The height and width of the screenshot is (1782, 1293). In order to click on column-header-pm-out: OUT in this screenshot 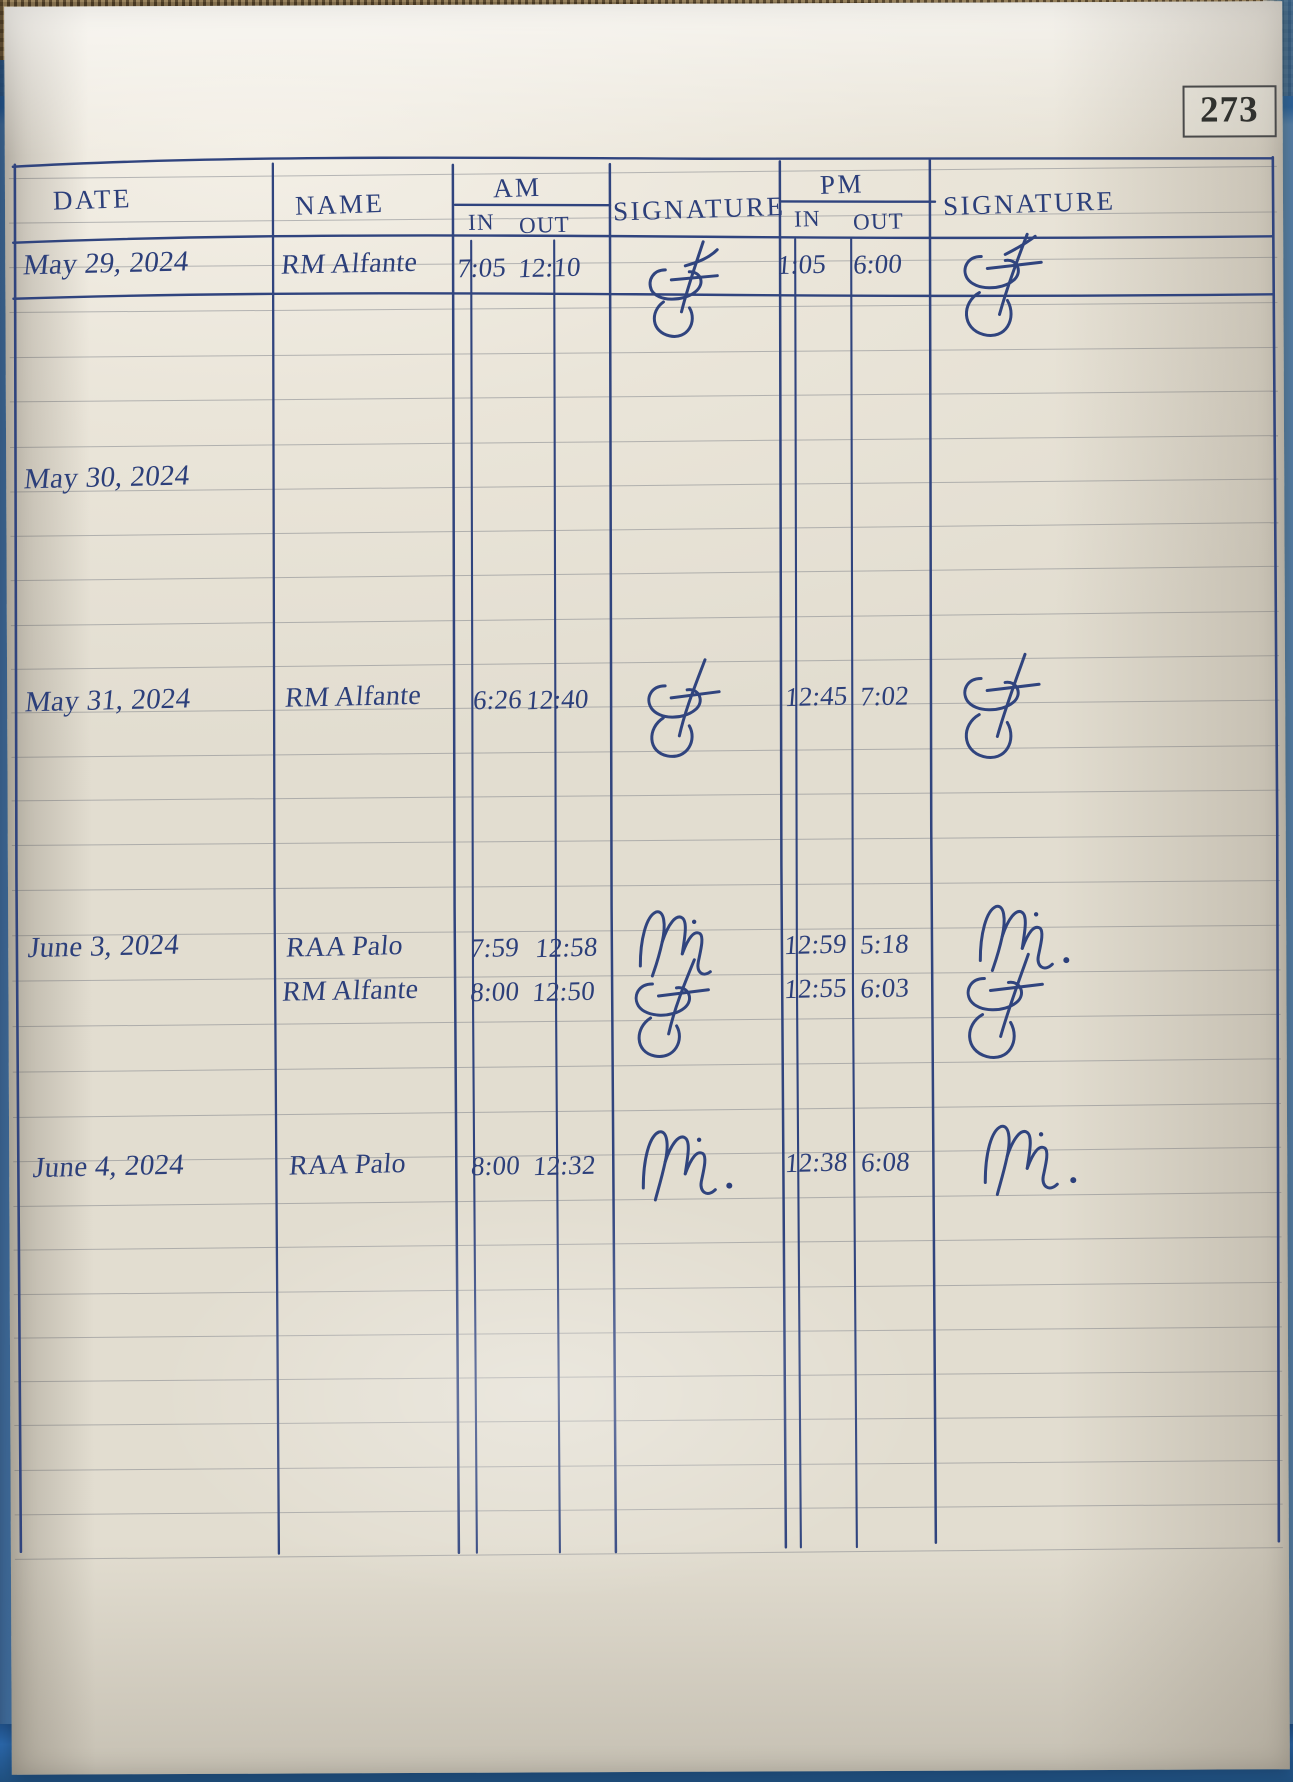, I will do `click(878, 221)`.